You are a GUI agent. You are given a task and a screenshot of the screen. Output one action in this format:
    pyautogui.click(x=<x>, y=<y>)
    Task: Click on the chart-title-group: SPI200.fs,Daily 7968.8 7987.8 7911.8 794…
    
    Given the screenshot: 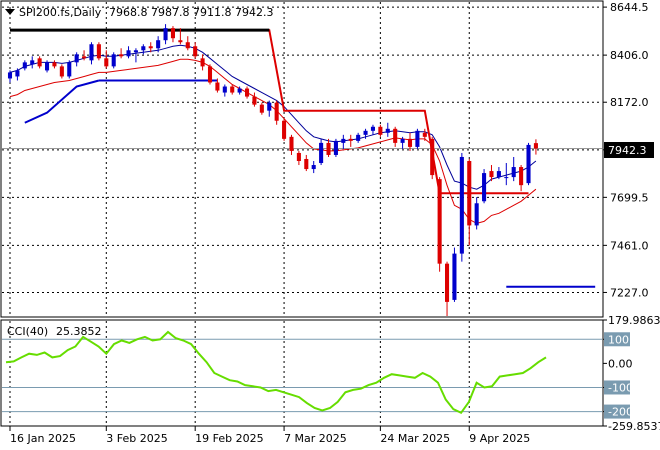 What is the action you would take?
    pyautogui.click(x=139, y=12)
    